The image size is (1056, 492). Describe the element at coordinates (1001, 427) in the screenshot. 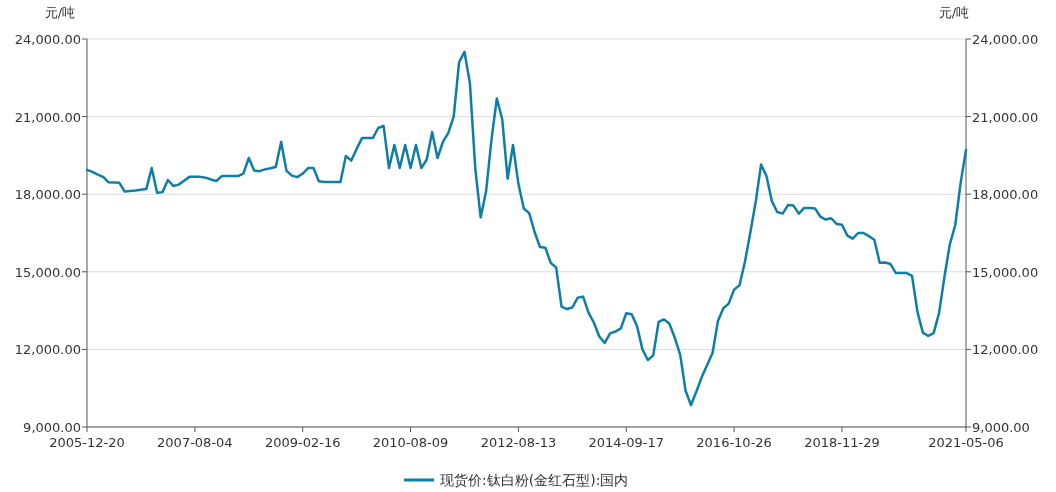

I see `y2-tick-label: 9,000.00` at that location.